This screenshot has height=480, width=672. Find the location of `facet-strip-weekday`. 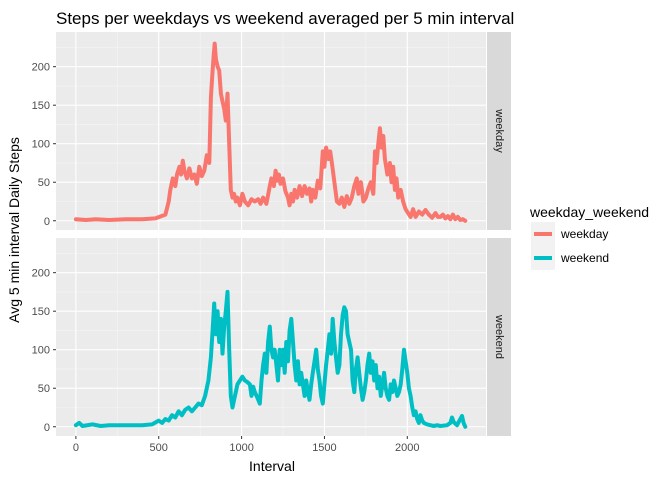

facet-strip-weekday is located at coordinates (499, 131).